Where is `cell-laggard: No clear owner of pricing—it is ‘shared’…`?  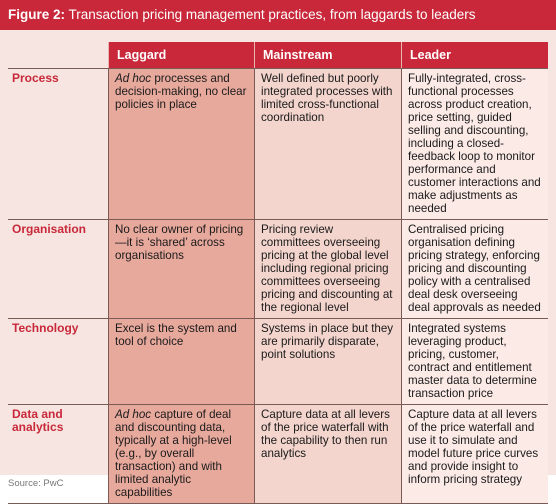 cell-laggard: No clear owner of pricing—it is ‘shared’… is located at coordinates (181, 268).